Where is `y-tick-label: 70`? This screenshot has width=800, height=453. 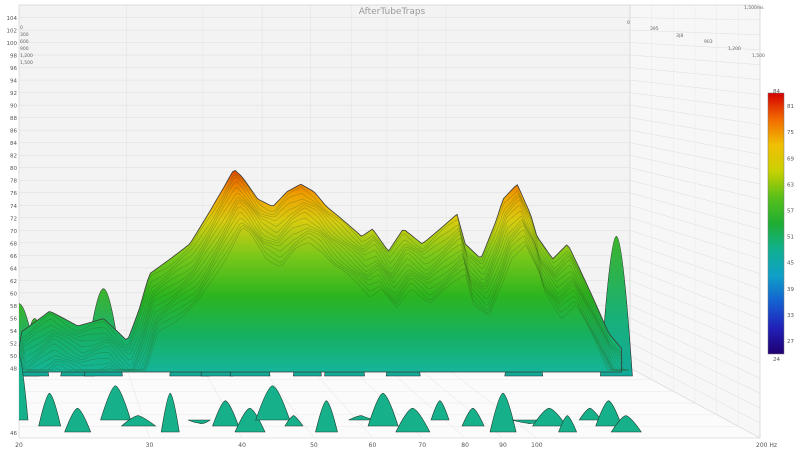
y-tick-label: 70 is located at coordinates (13, 232).